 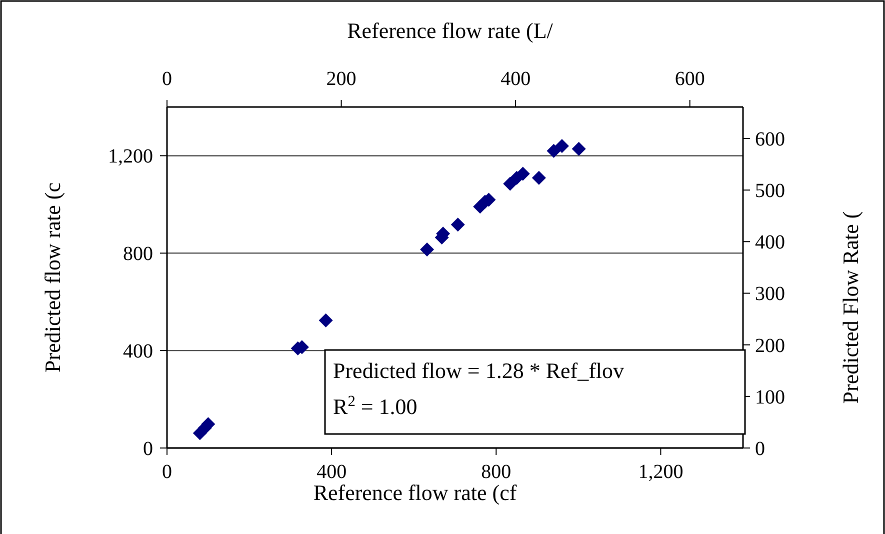 I want to click on y2-tick-label: 100, so click(x=770, y=397).